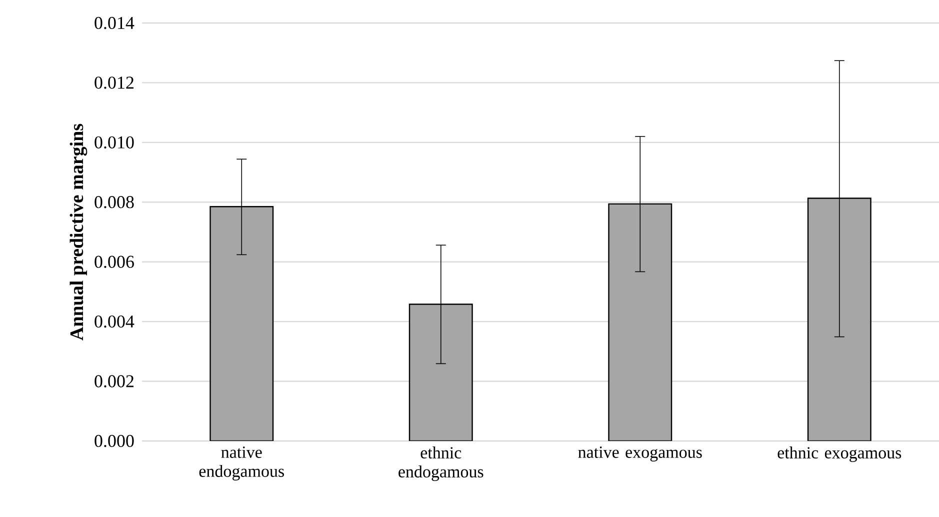 This screenshot has height=517, width=939. What do you see at coordinates (114, 23) in the screenshot?
I see `y-tick-label: 0.014` at bounding box center [114, 23].